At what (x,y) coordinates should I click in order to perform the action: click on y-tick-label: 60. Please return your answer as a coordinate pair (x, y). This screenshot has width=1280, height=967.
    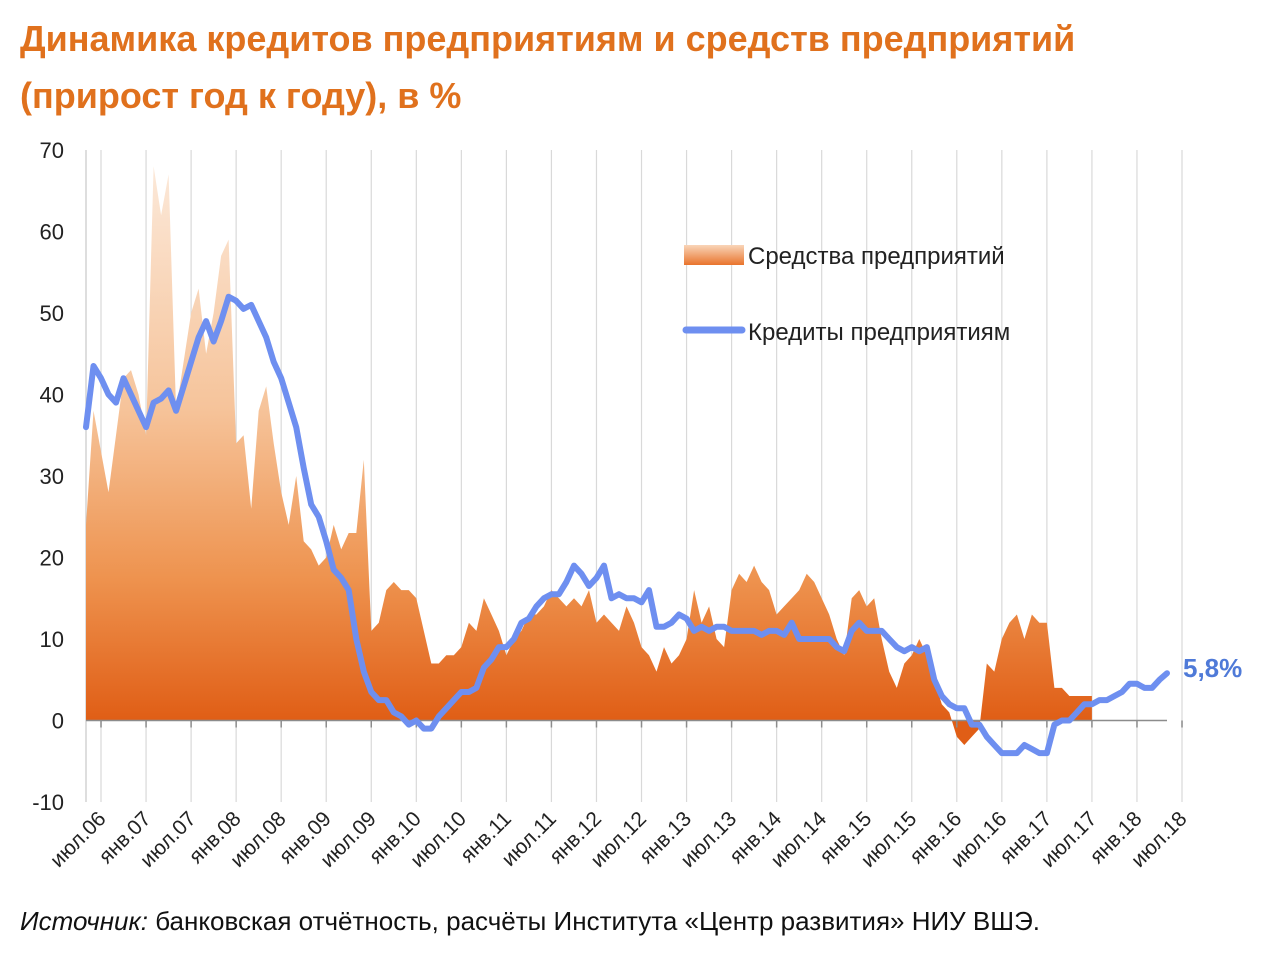
    Looking at the image, I should click on (52, 232).